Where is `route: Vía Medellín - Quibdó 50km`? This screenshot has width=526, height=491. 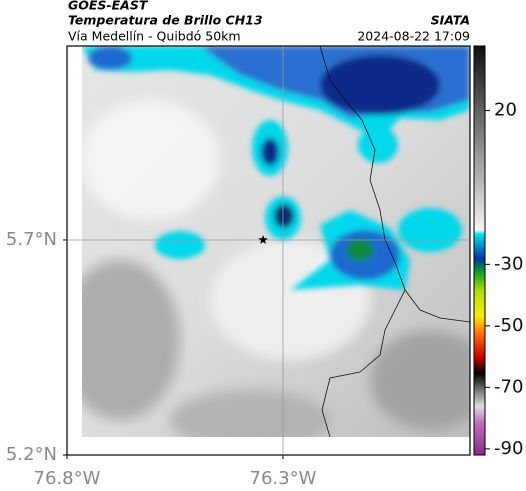
route: Vía Medellín - Quibdó 50km is located at coordinates (154, 36).